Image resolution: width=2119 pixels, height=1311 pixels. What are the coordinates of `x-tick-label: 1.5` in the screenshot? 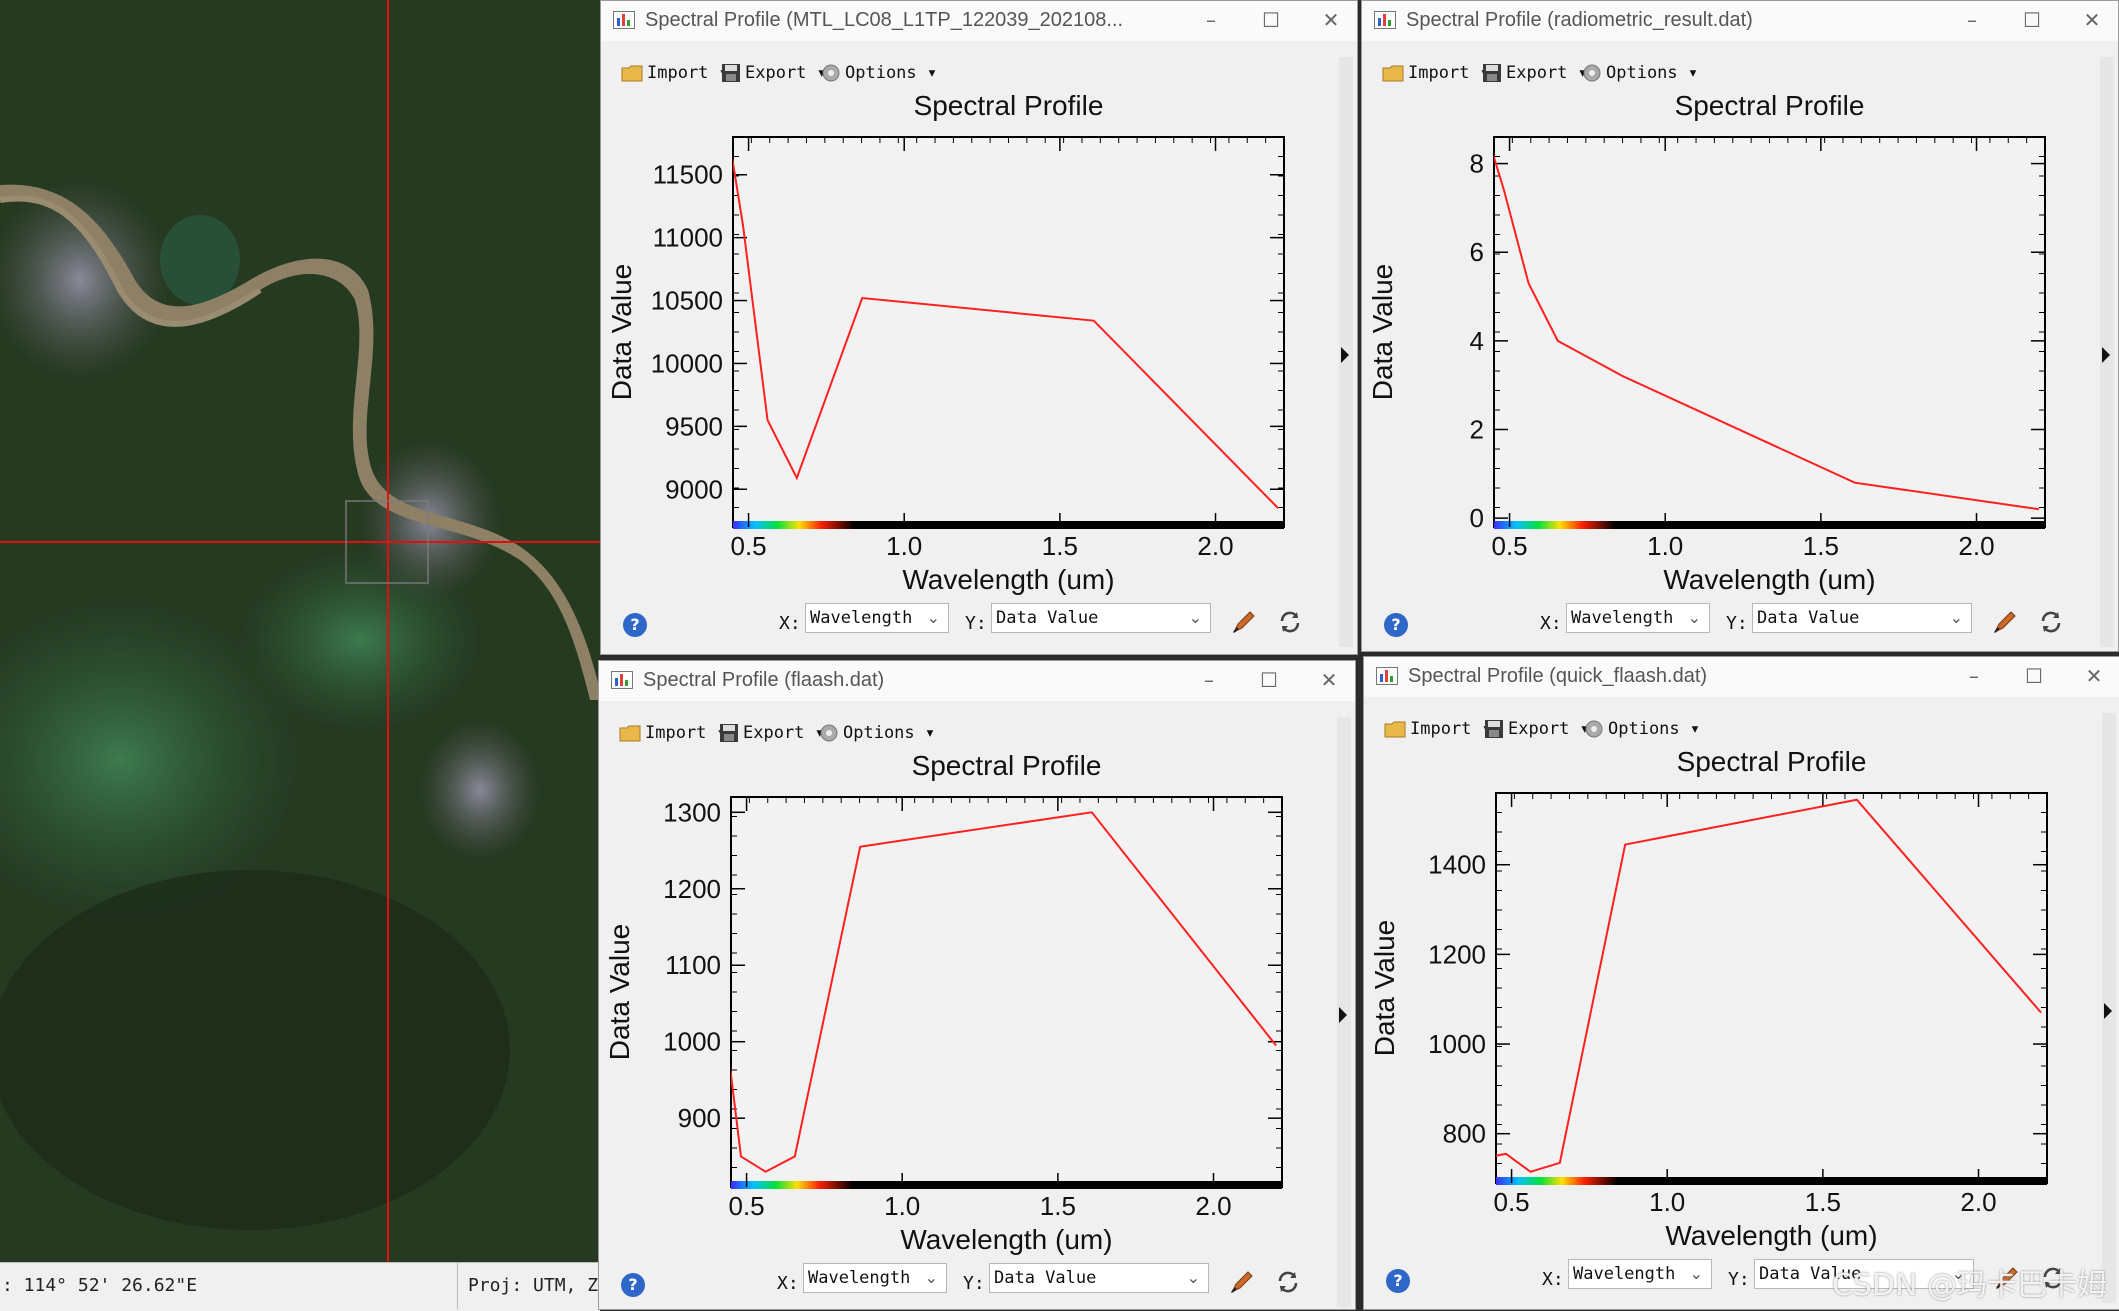 It's located at (1060, 546).